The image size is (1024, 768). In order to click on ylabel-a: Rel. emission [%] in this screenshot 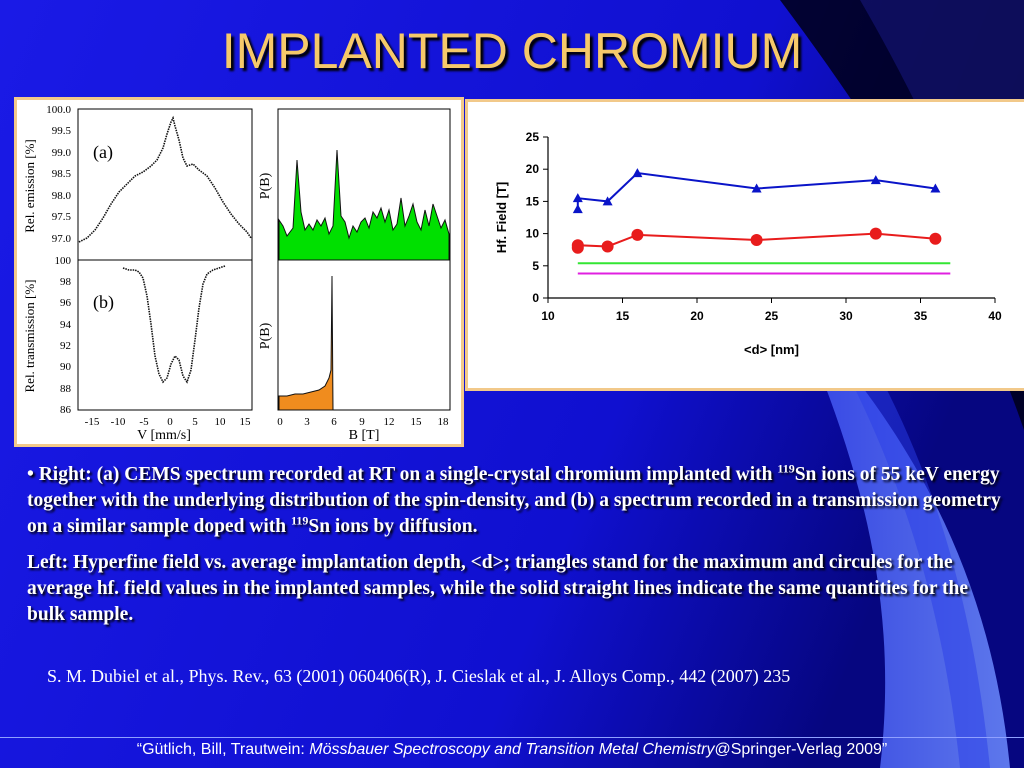, I will do `click(29, 186)`.